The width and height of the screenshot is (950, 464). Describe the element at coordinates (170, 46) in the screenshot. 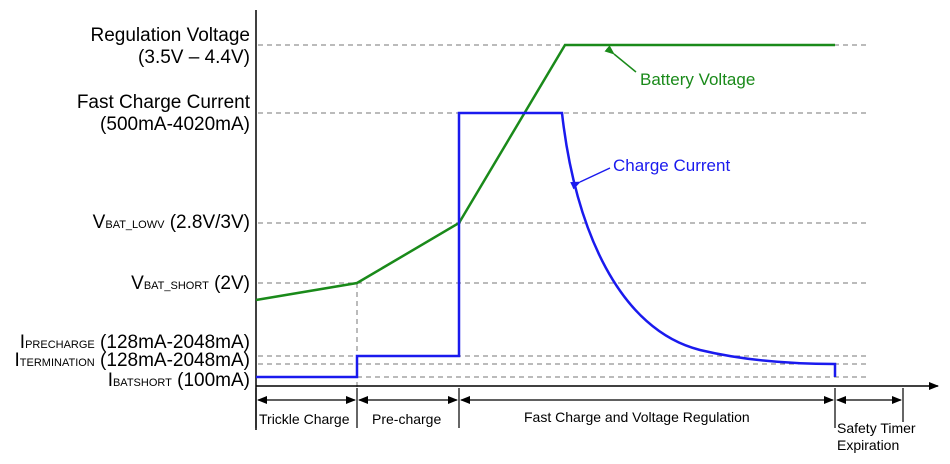

I see `label-regulation-voltage: Regulation Voltage (3.5V – 4.4V)` at that location.